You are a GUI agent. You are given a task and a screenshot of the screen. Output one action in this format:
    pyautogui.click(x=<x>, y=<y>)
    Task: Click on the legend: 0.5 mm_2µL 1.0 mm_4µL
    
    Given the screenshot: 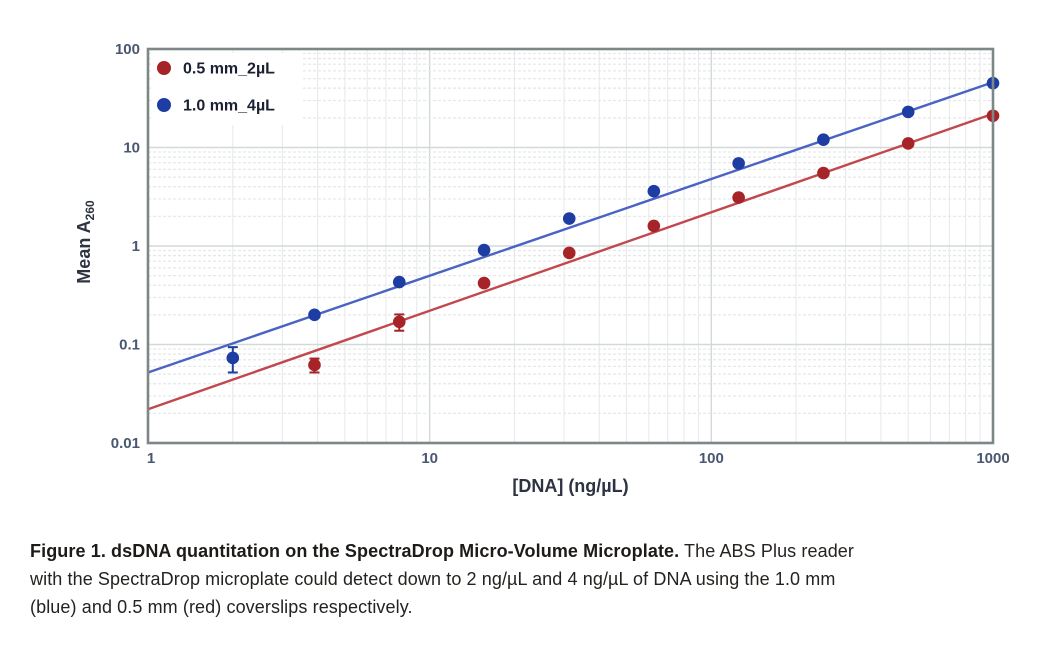 What is the action you would take?
    pyautogui.click(x=227, y=89)
    